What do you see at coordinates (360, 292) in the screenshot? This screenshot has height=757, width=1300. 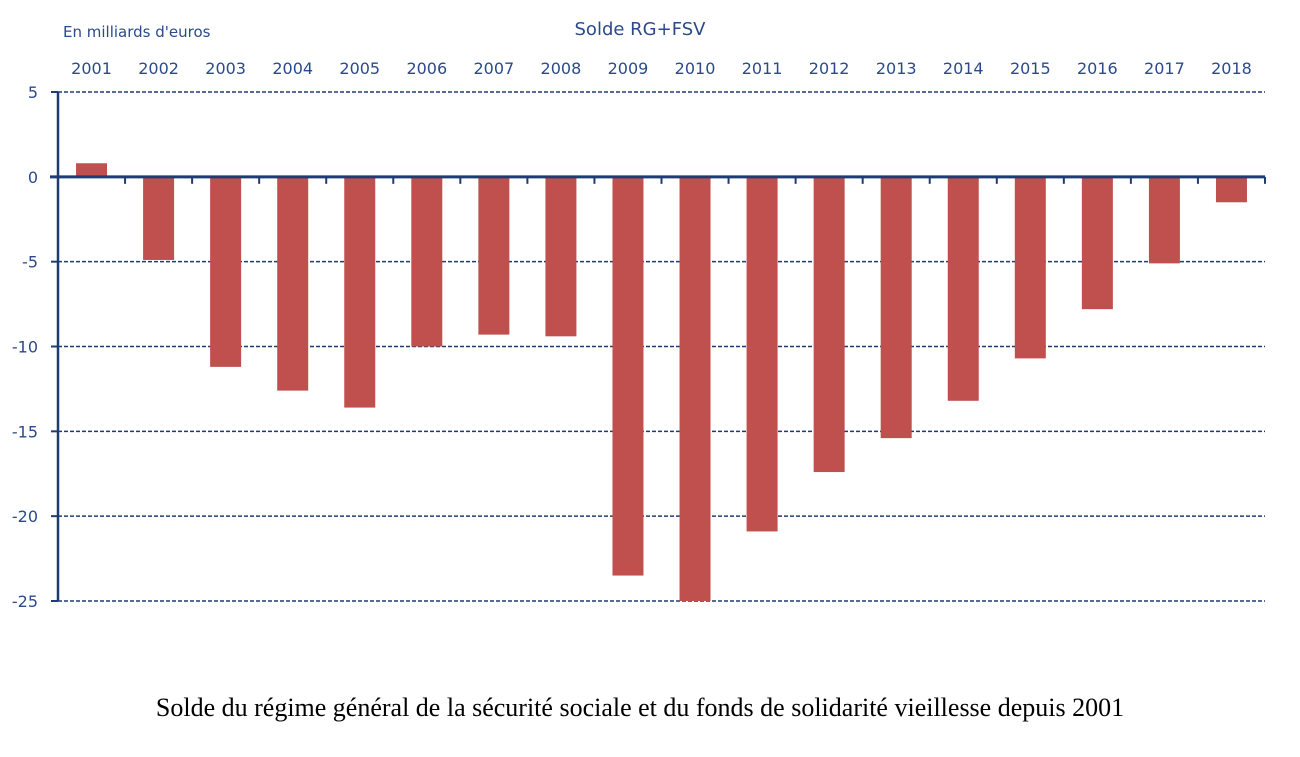 I see `bar-2005` at bounding box center [360, 292].